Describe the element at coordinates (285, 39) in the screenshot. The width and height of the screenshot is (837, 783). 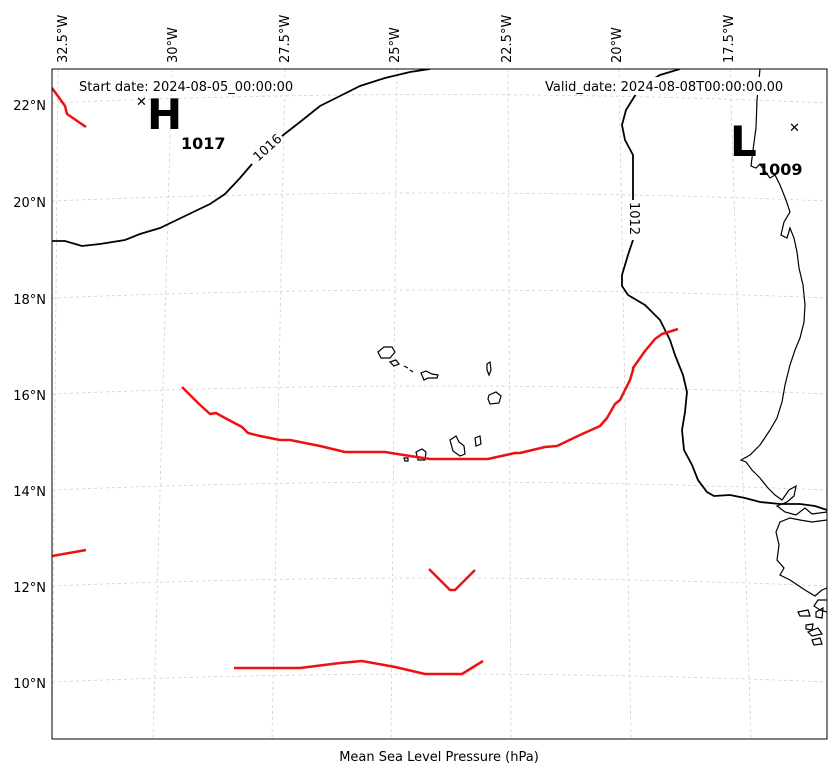
I see `lon-tick-27-5w: 27.5°W` at that location.